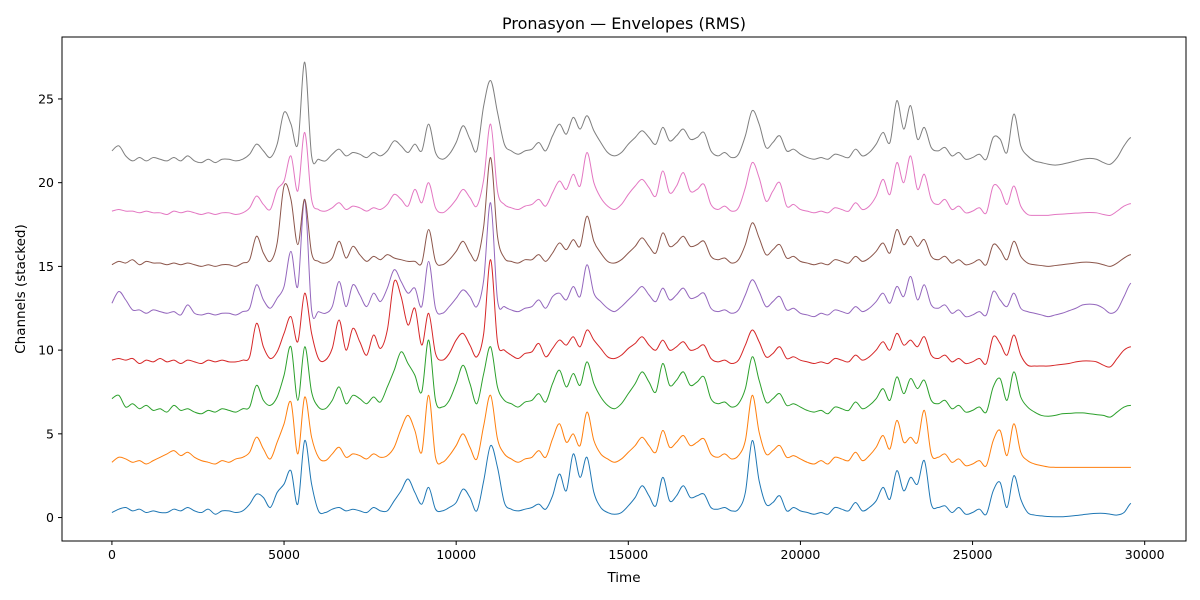 The height and width of the screenshot is (600, 1200). I want to click on x-axis-label: Time, so click(623, 578).